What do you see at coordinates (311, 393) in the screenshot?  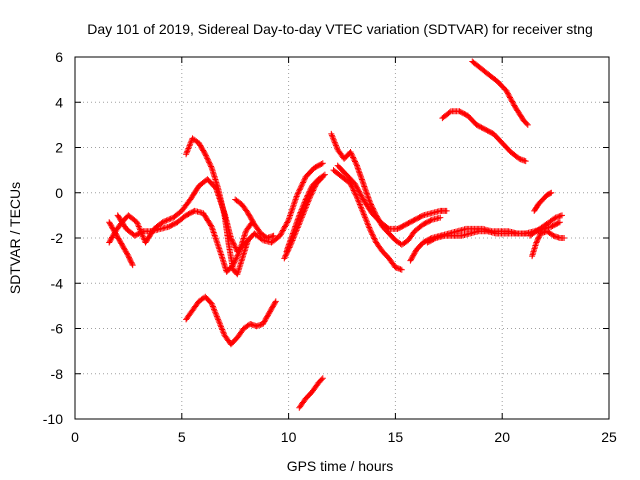 I see `series-arc-i` at bounding box center [311, 393].